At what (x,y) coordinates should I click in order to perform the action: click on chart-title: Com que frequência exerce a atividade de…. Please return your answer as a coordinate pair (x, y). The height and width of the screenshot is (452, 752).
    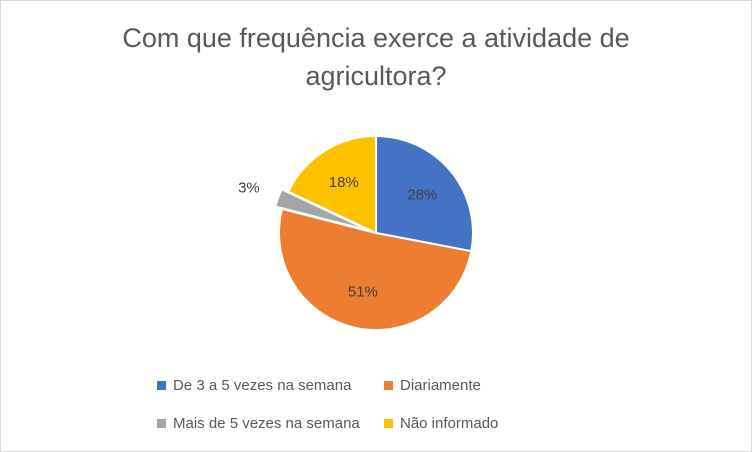
    Looking at the image, I should click on (376, 57).